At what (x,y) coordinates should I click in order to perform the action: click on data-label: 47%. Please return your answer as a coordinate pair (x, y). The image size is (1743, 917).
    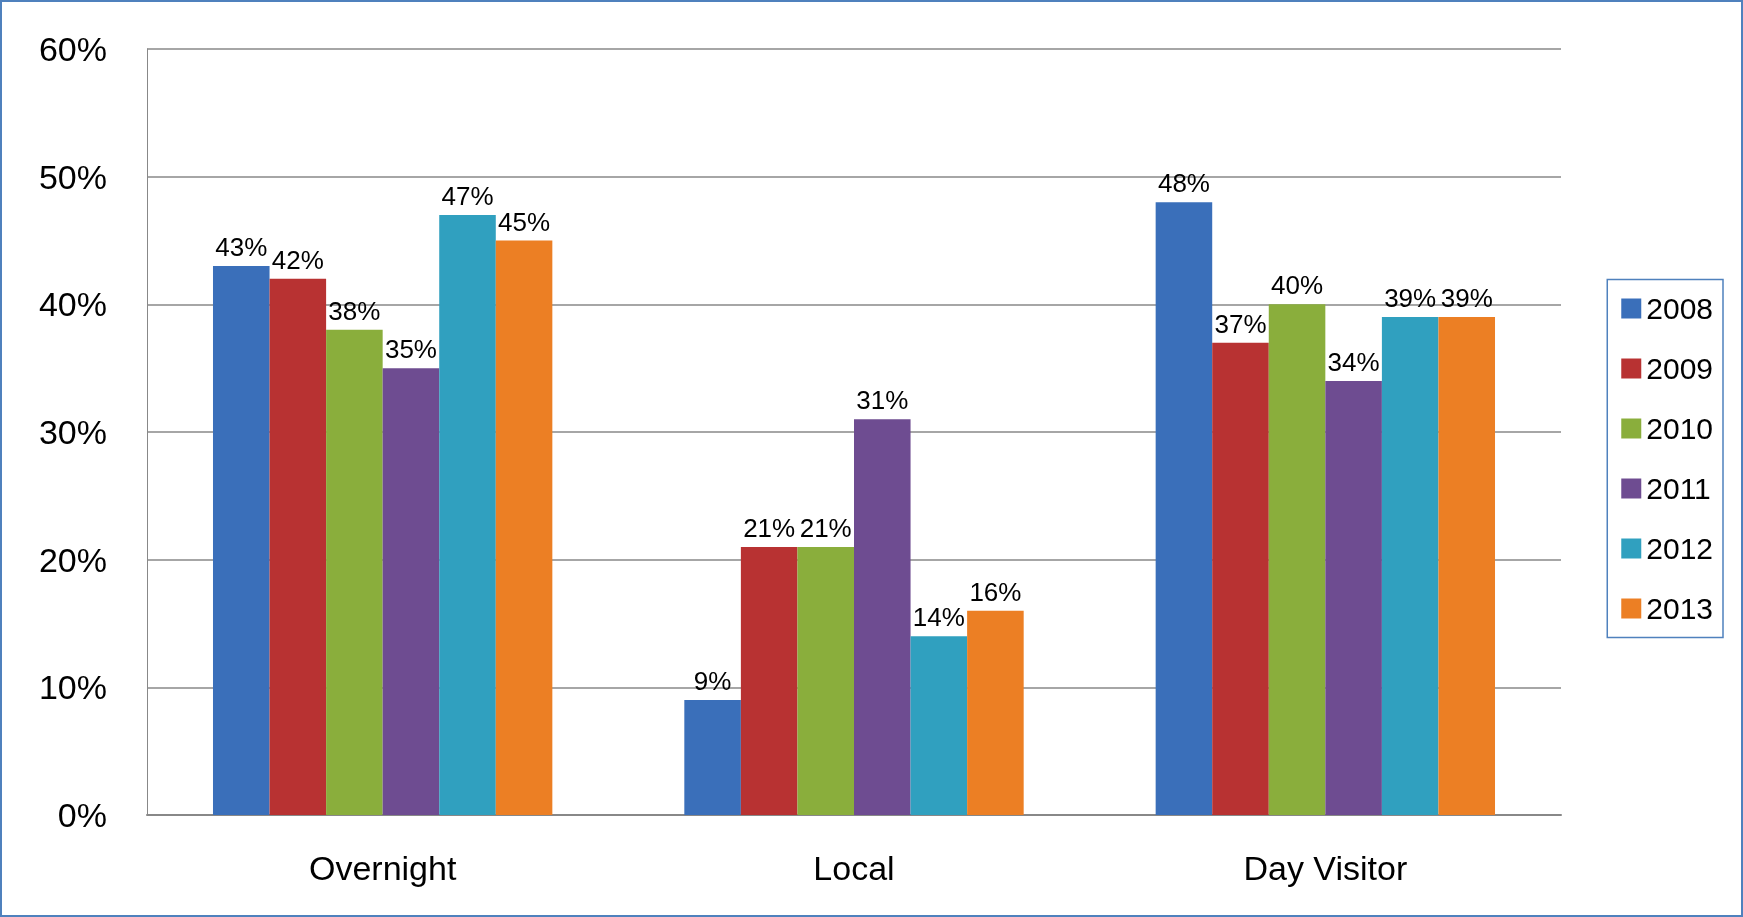
    Looking at the image, I should click on (467, 195).